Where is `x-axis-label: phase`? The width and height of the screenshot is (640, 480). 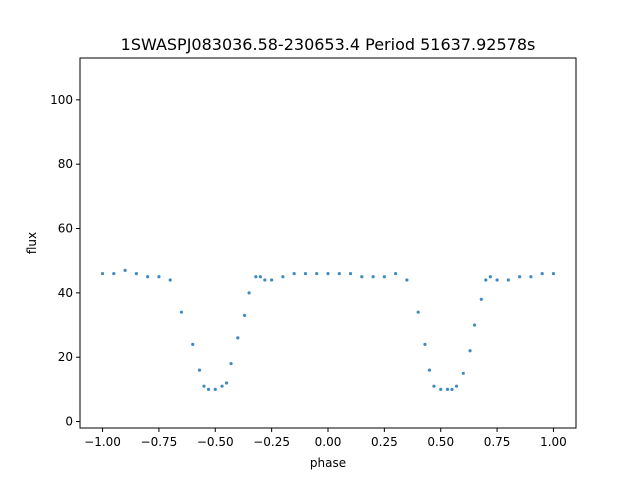 x-axis-label: phase is located at coordinates (328, 463).